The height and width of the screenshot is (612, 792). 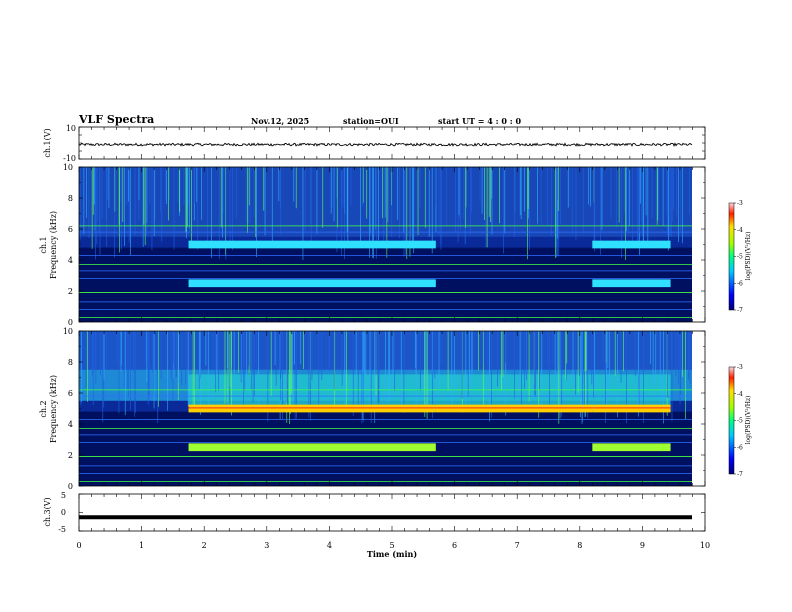 I want to click on x-tick-label: 9, so click(x=642, y=545).